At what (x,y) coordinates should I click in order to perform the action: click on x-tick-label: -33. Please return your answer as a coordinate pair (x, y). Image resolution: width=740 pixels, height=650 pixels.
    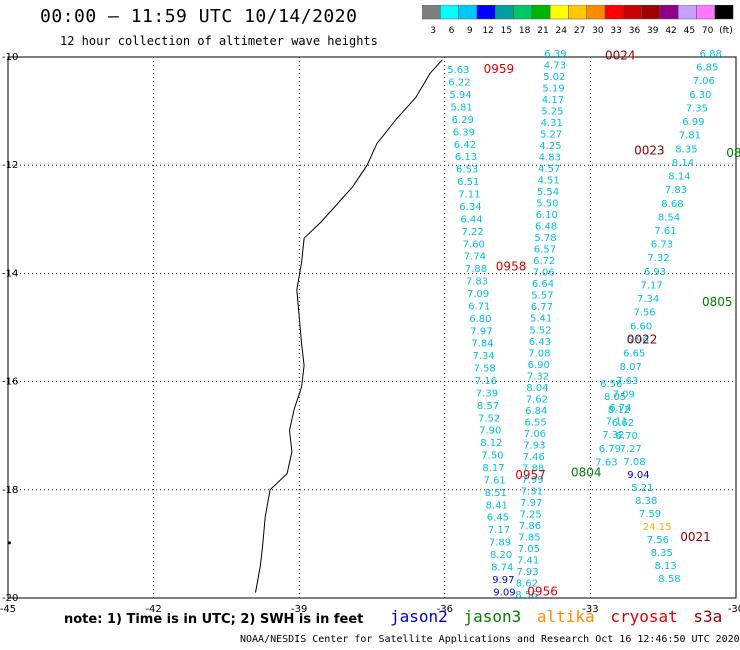
    Looking at the image, I should click on (590, 609).